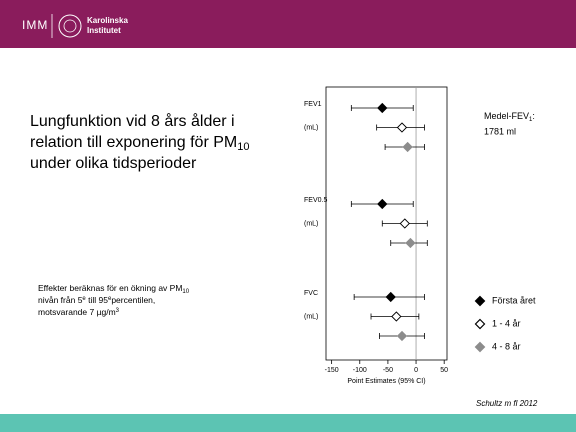  Describe the element at coordinates (104, 30) in the screenshot. I see `logo-text: Institutet` at that location.